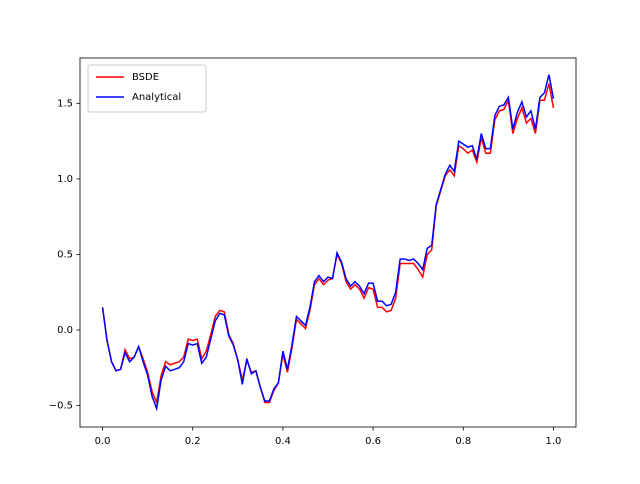 The width and height of the screenshot is (640, 484). I want to click on y-tick-label: 1.5, so click(65, 103).